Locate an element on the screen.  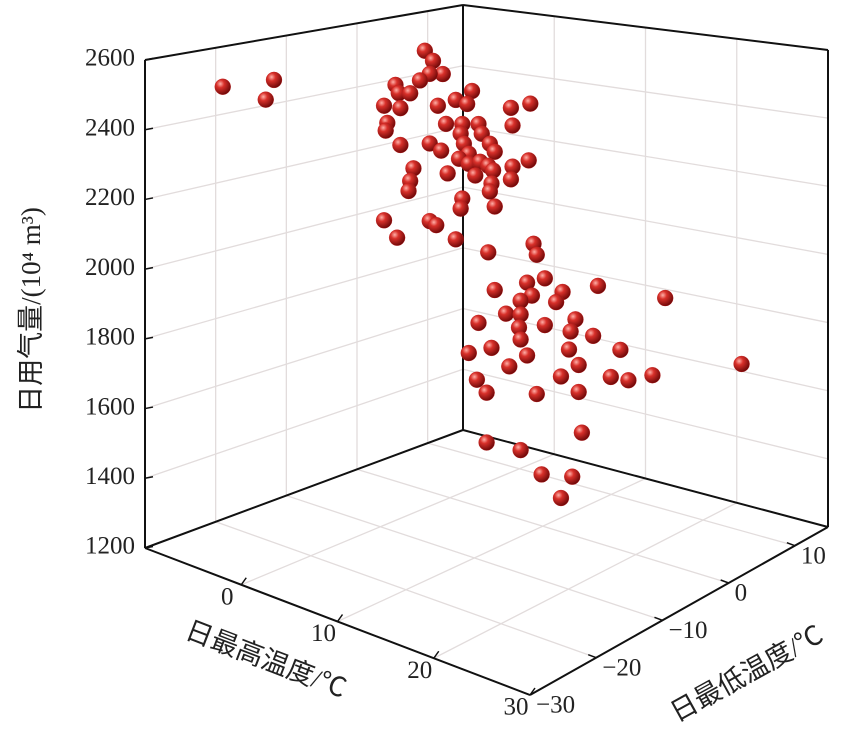
y-tick-label: −30 is located at coordinates (555, 705).